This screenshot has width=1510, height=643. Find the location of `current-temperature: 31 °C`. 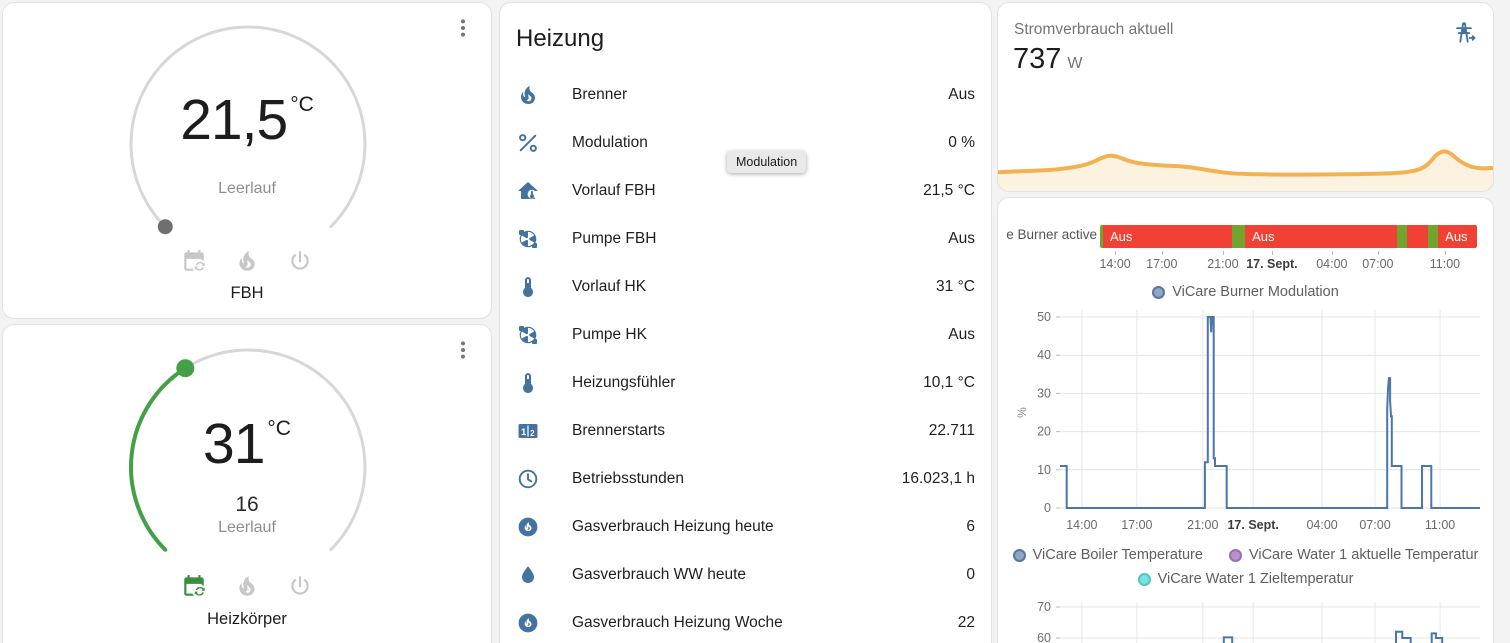

current-temperature: 31 °C is located at coordinates (247, 444).